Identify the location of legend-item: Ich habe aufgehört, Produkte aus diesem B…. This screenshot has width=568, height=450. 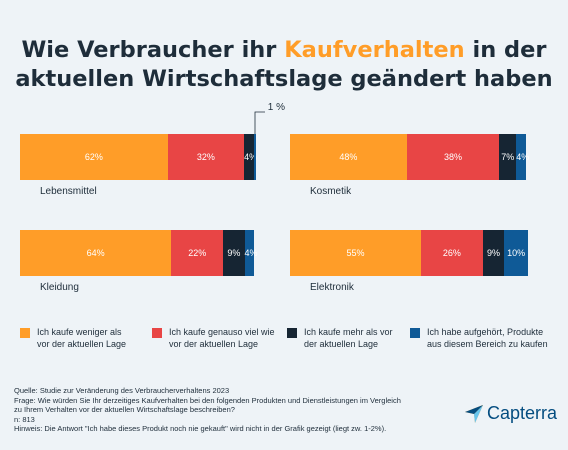
(479, 338).